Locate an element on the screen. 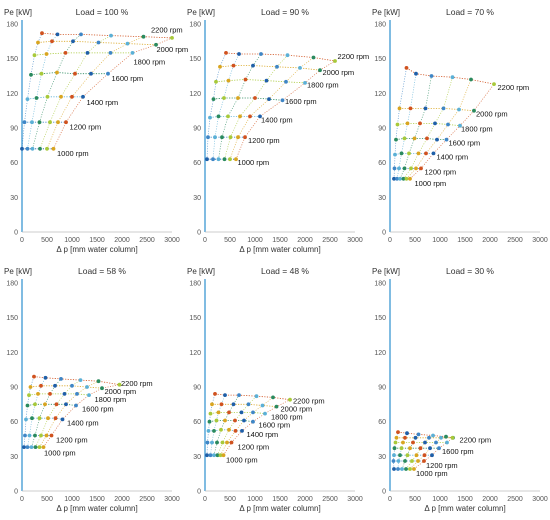 The height and width of the screenshot is (520, 550). rpm-label: 1800 rpm is located at coordinates (111, 399).